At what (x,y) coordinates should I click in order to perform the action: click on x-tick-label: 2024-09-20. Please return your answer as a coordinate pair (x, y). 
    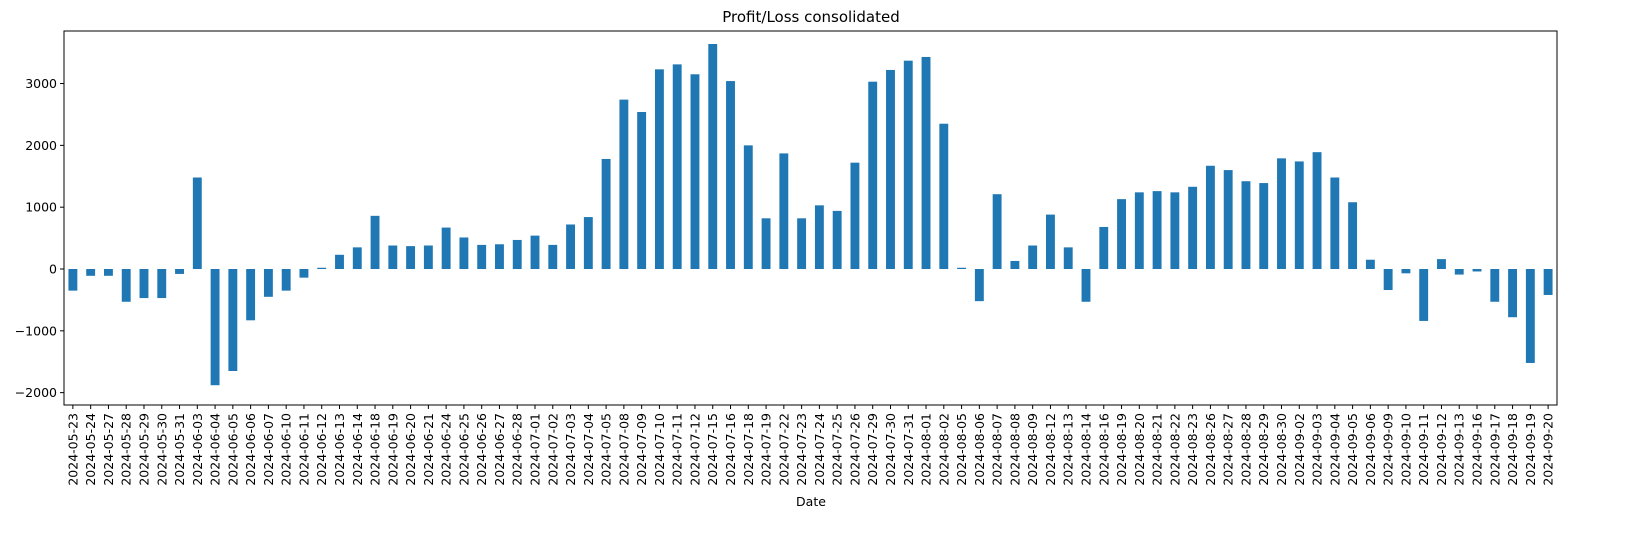
    Looking at the image, I should click on (1548, 449).